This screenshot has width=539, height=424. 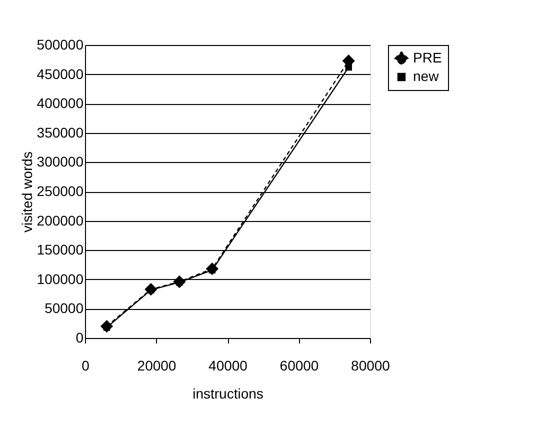 I want to click on y-tick-label: 300000, so click(x=60, y=162).